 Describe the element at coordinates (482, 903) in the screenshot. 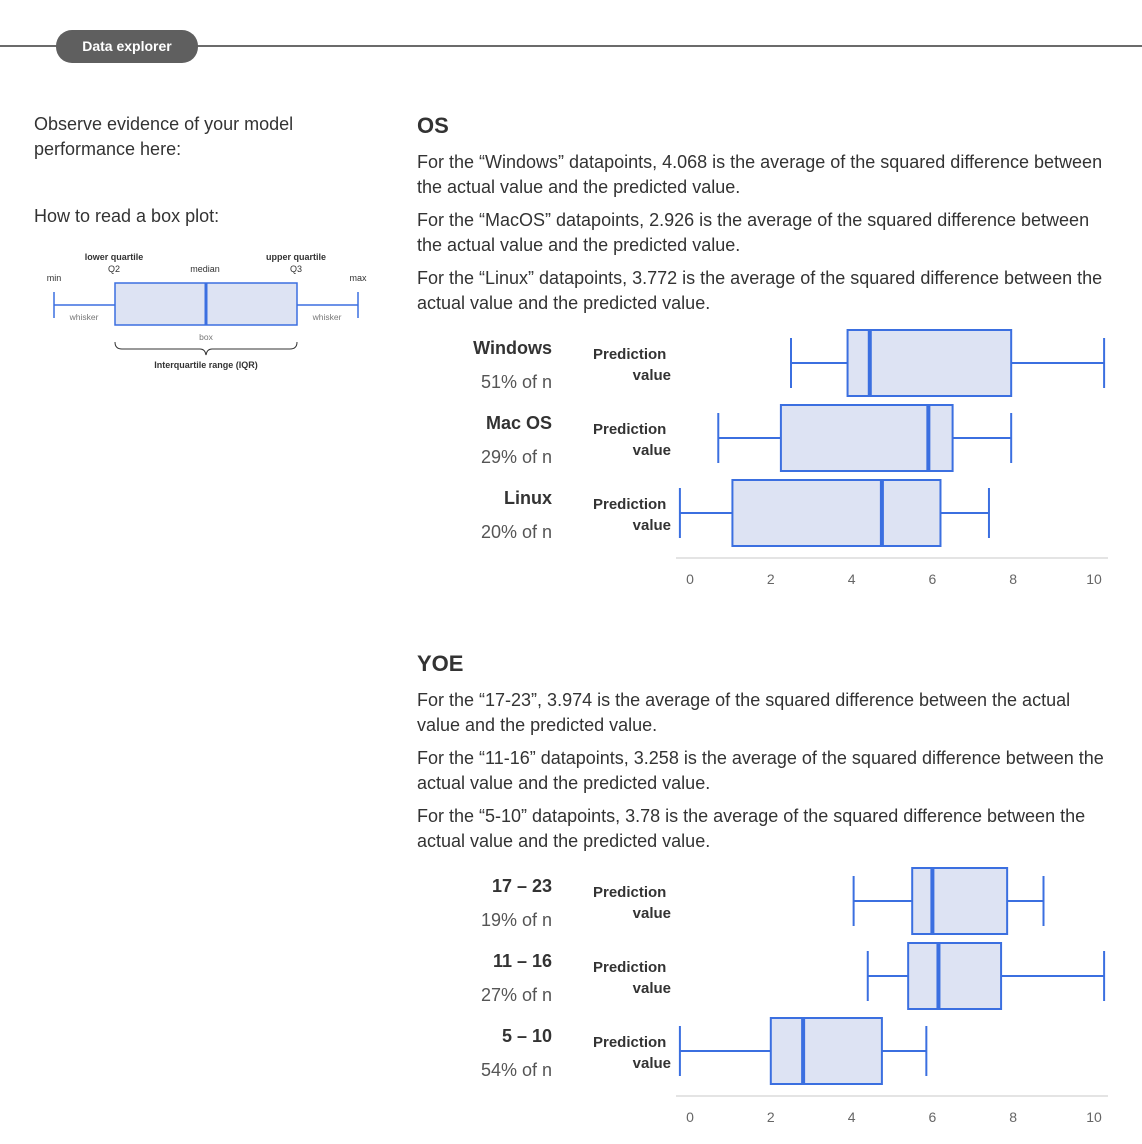

I see `category-label: 17 – 23 19% of n` at that location.